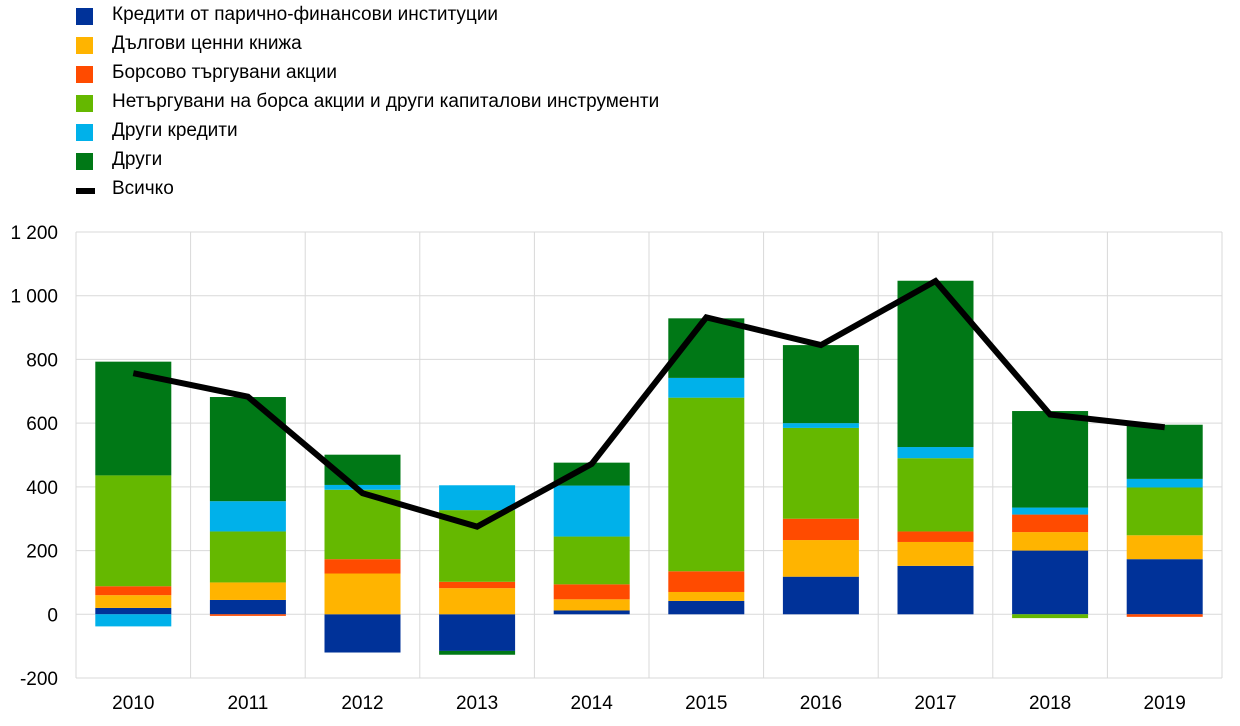  What do you see at coordinates (477, 703) in the screenshot?
I see `x-tick-label: 2013` at bounding box center [477, 703].